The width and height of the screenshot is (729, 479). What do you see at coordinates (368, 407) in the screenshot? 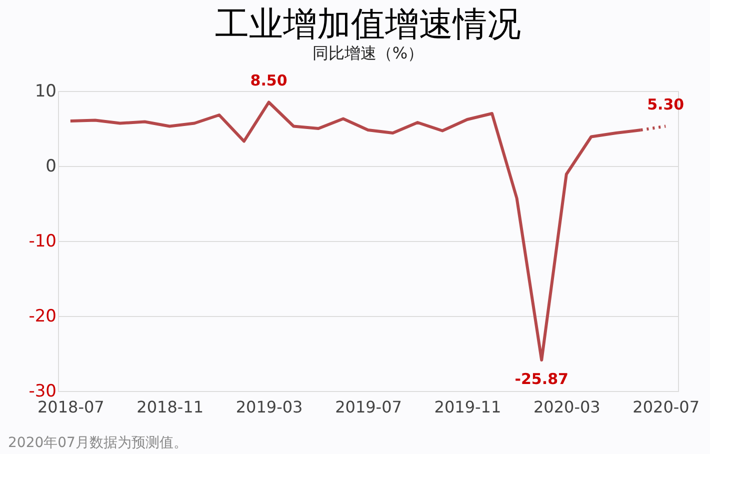
I see `x-tick-label: 2019-07` at bounding box center [368, 407].